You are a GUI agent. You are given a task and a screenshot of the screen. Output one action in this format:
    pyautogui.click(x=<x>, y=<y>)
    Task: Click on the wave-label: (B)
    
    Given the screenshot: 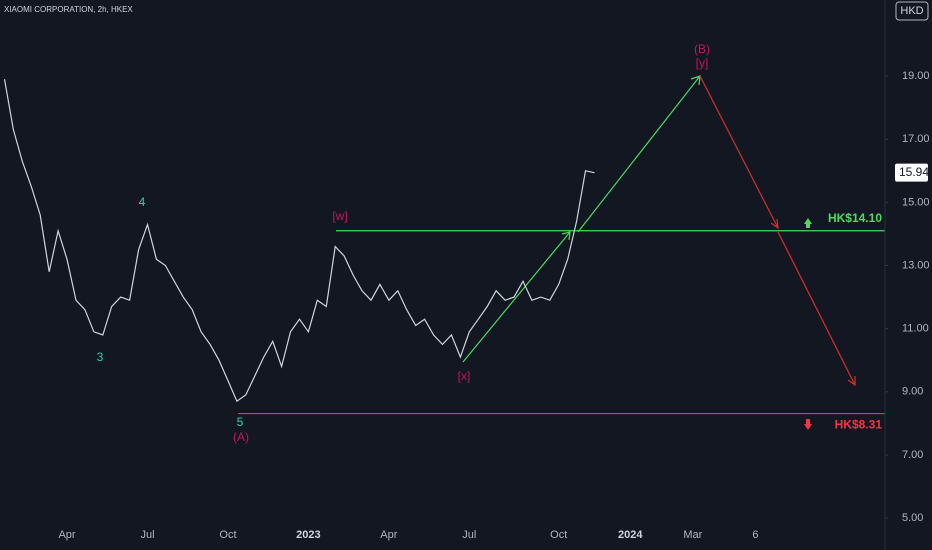 What is the action you would take?
    pyautogui.click(x=702, y=49)
    